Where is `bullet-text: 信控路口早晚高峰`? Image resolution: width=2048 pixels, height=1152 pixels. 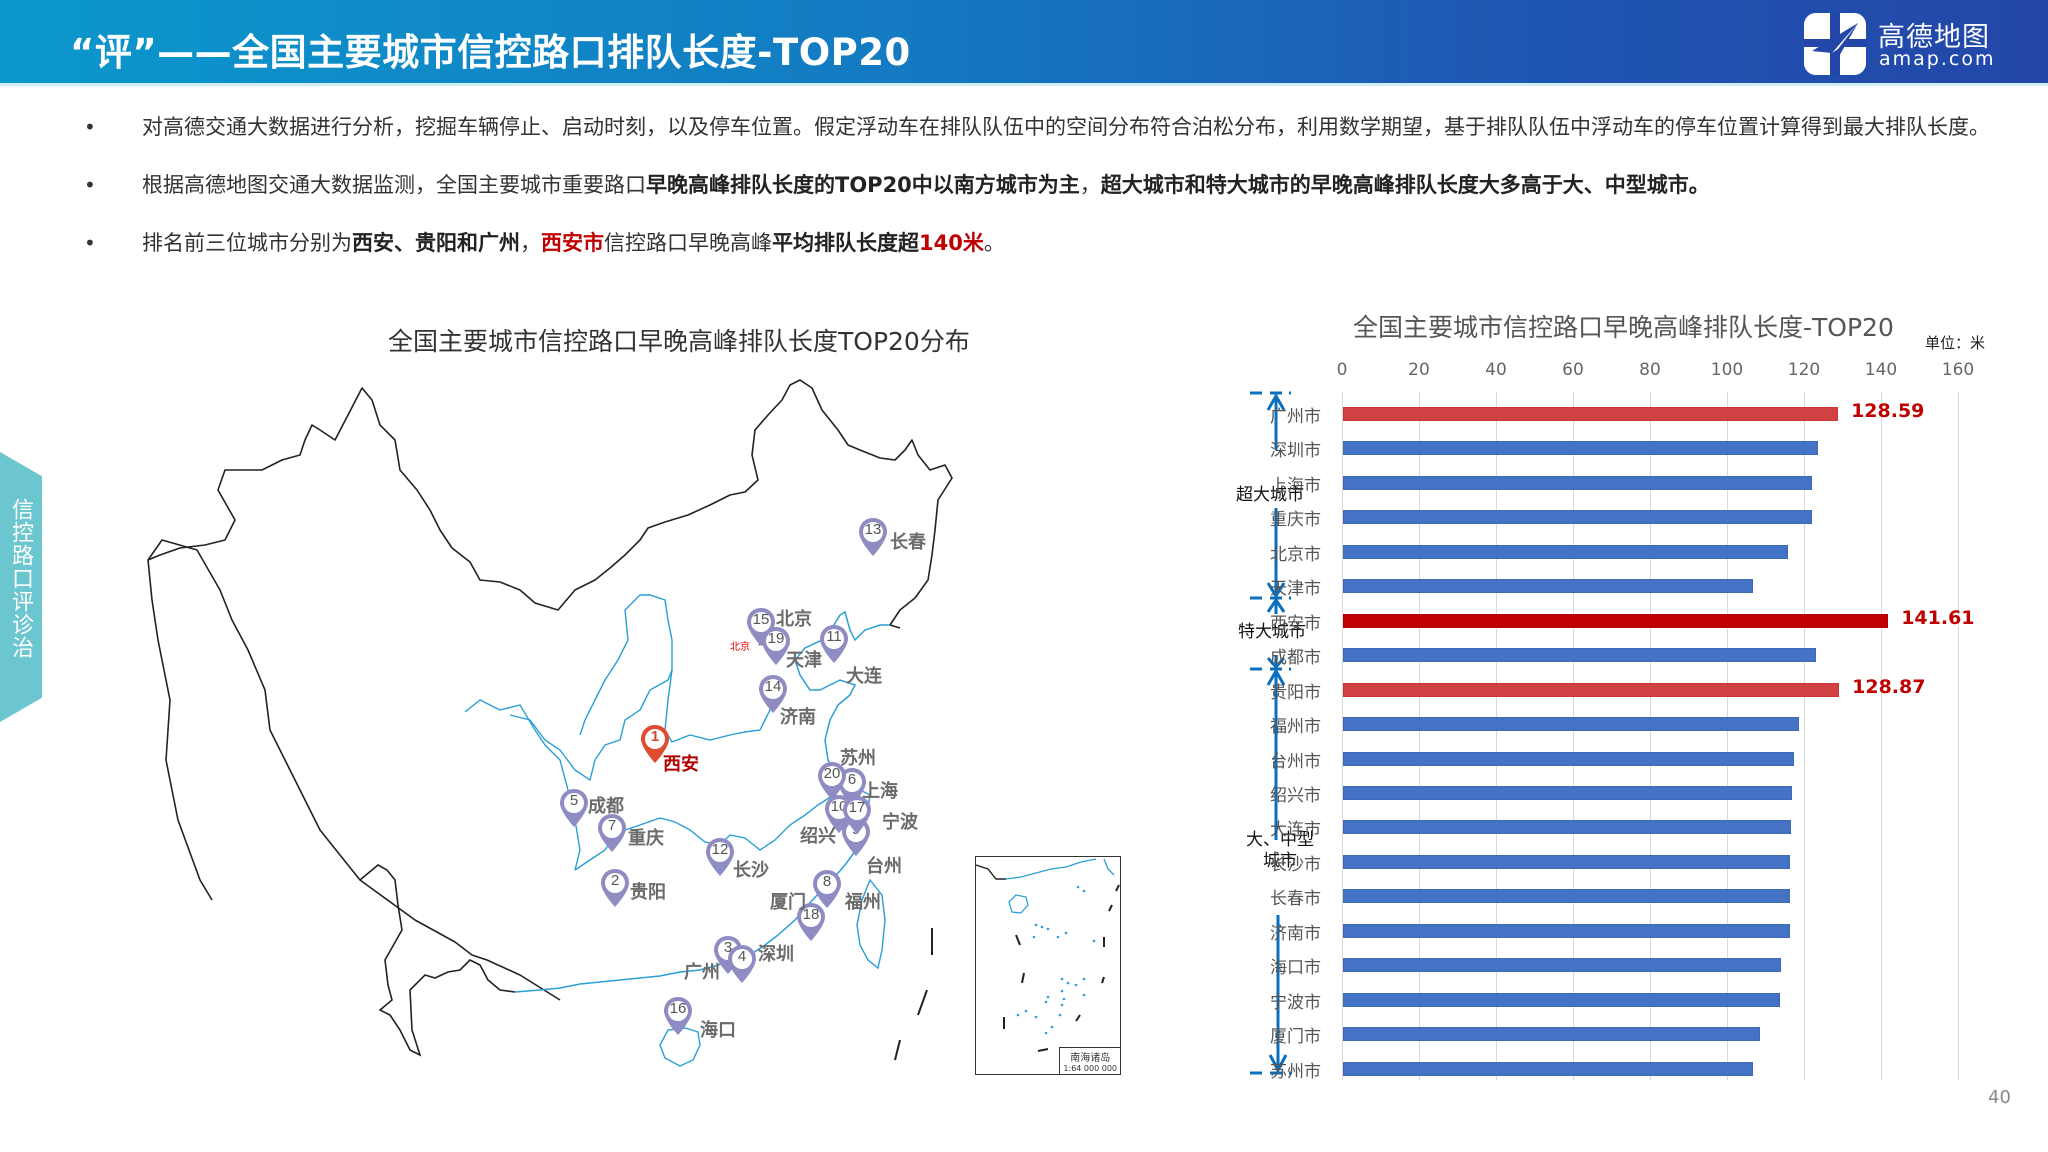 bullet-text: 信控路口早晚高峰 is located at coordinates (688, 243).